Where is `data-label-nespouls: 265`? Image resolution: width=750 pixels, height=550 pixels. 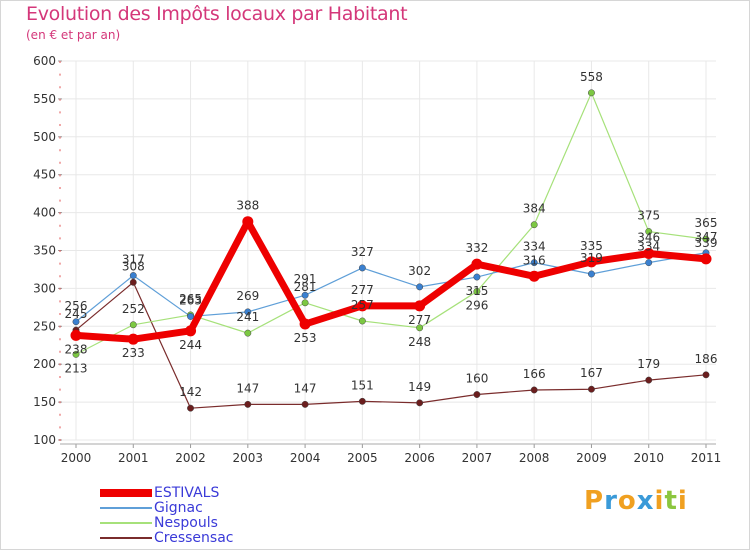 data-label-nespouls: 265 is located at coordinates (190, 299).